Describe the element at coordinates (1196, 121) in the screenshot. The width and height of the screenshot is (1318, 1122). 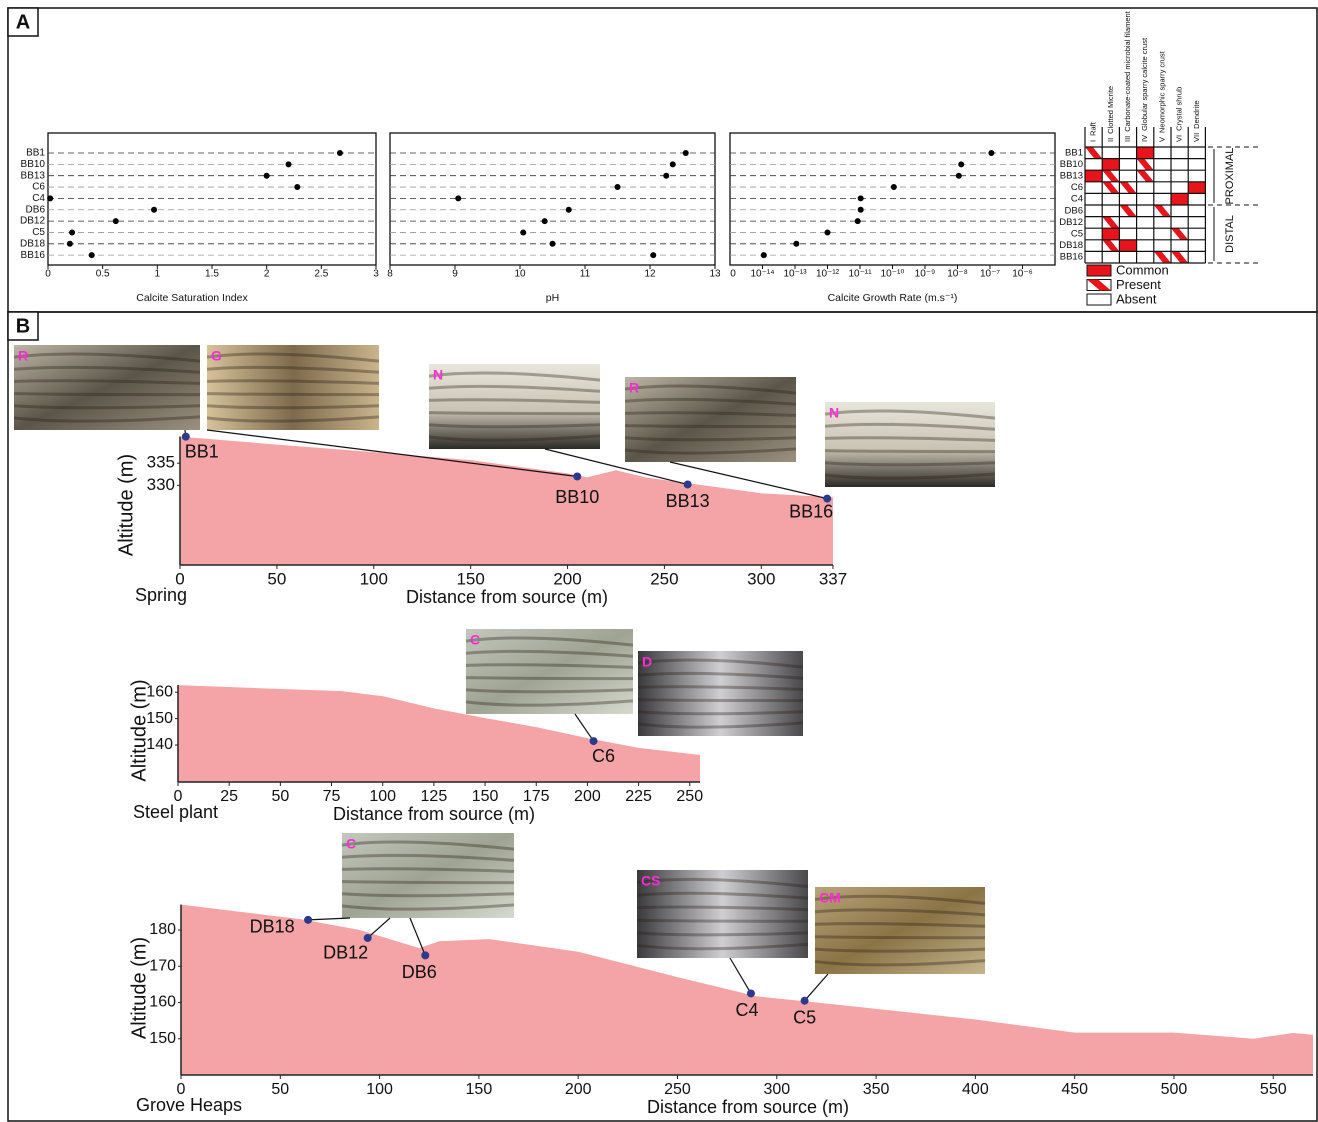
I see `column-header: VII Dendrite` at that location.